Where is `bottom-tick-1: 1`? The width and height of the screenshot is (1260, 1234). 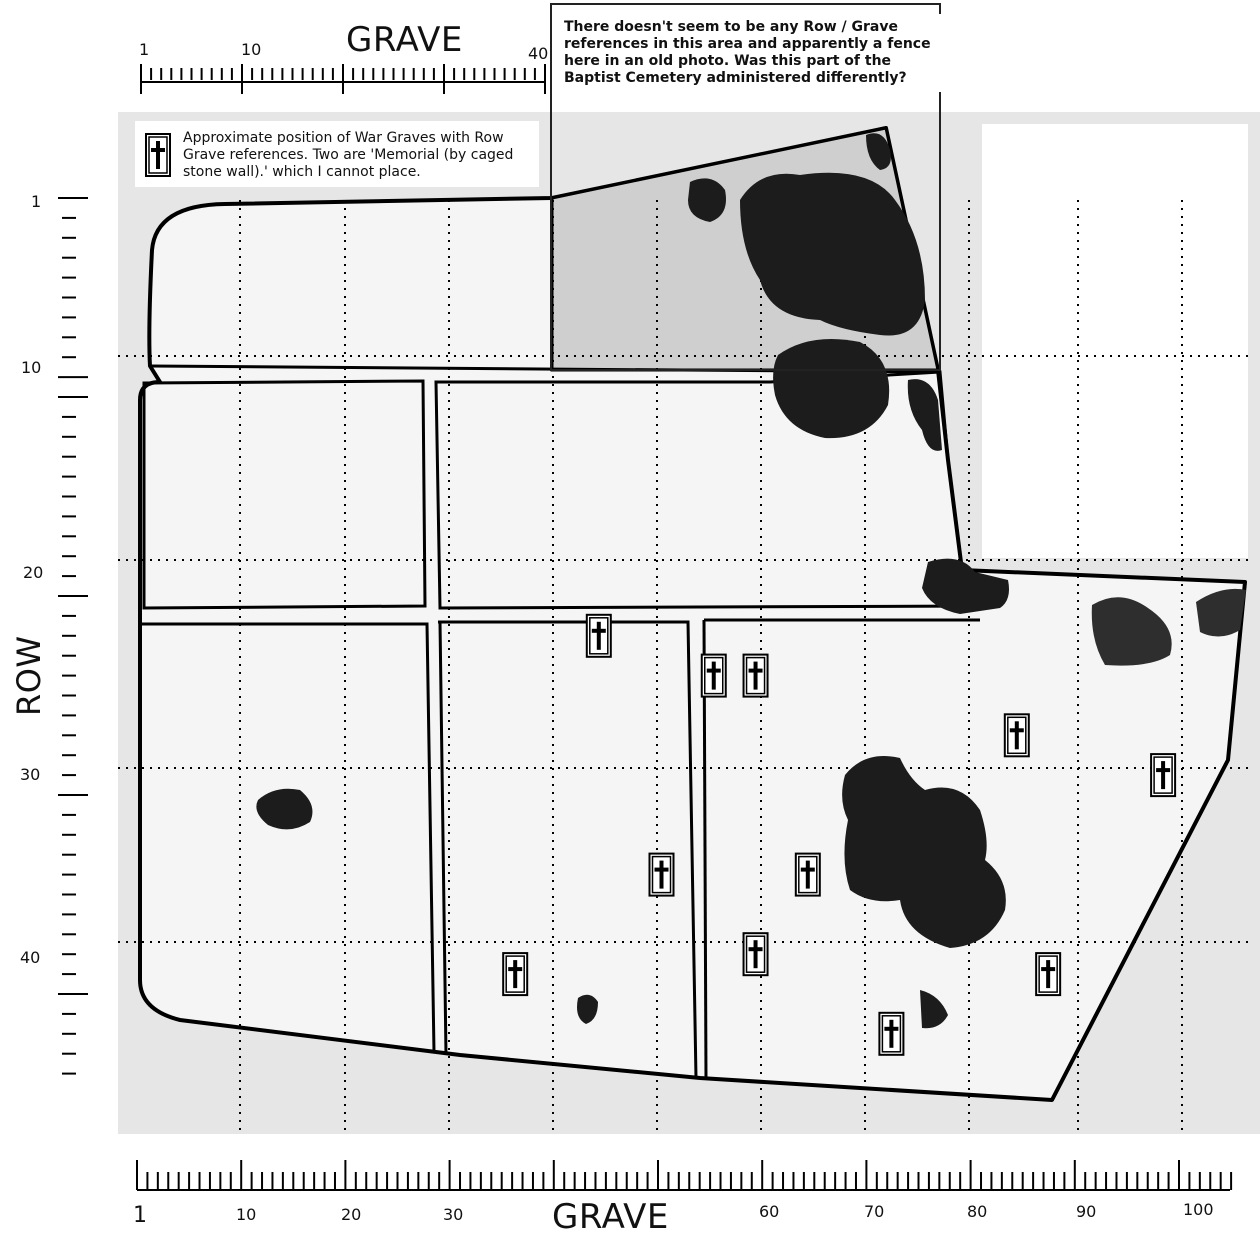 bottom-tick-1: 1 is located at coordinates (140, 1215).